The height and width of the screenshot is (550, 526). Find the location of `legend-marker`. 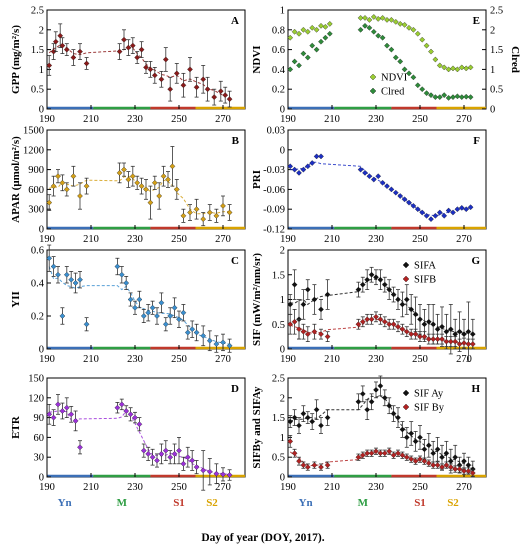

legend-marker is located at coordinates (406, 265).